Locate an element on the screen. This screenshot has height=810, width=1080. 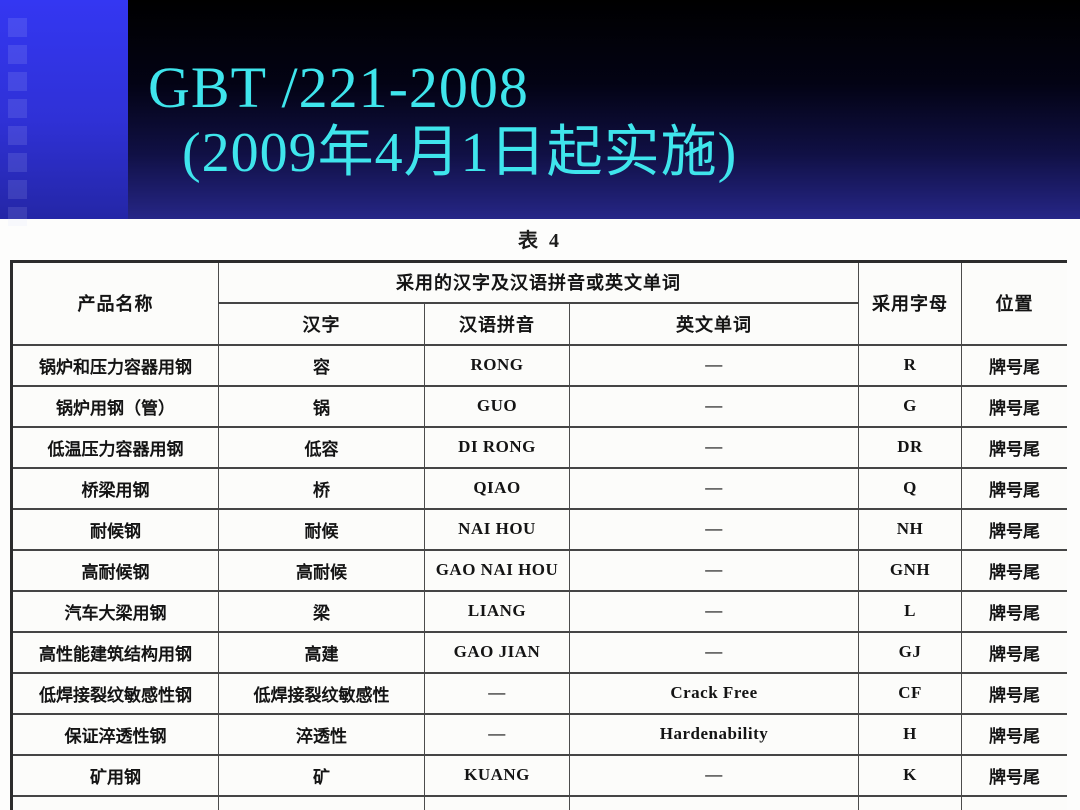
table-row: 矿用钢 矿 KUANG — K 牌号尾 is located at coordinates (539, 775).